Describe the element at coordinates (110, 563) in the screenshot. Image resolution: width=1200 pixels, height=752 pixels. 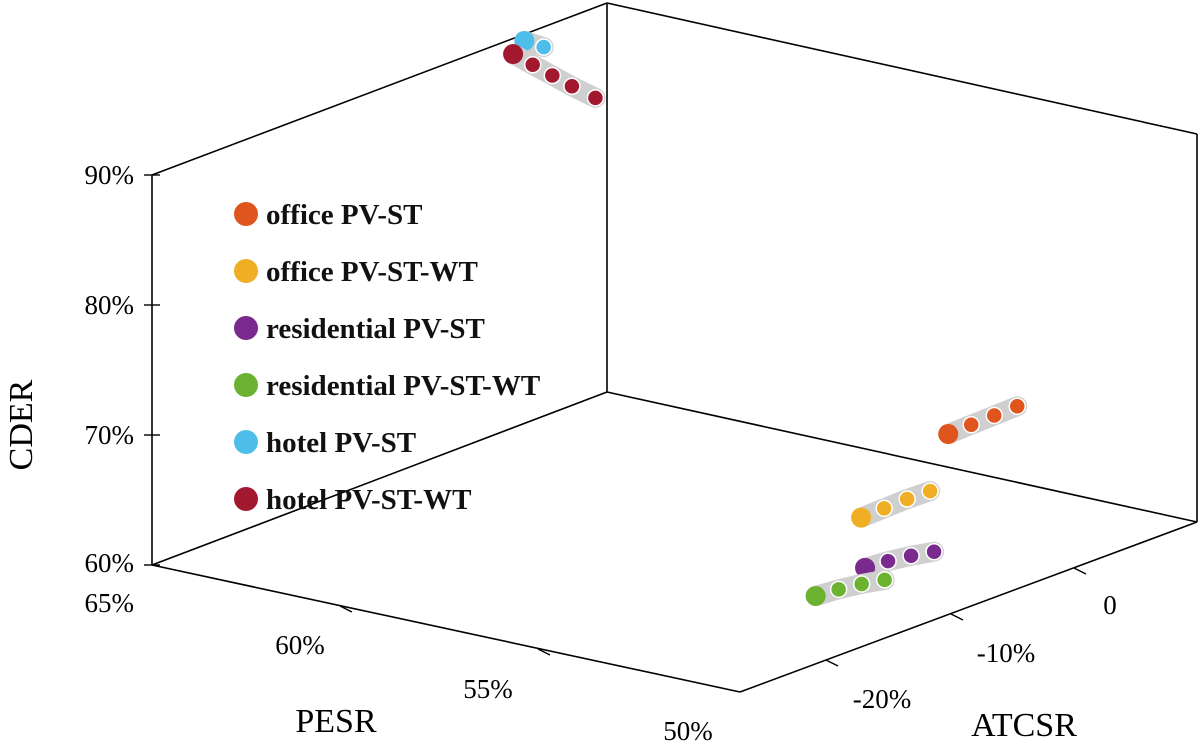
I see `z-tick-label: 60%` at that location.